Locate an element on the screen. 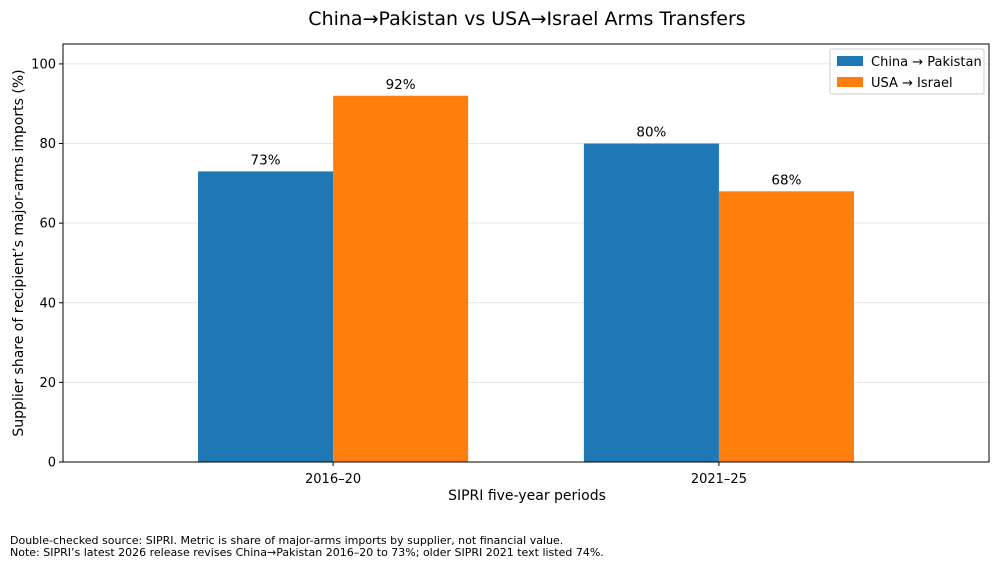 This screenshot has height=568, width=1000. legend-label-china-pakistan: China → Pakistan is located at coordinates (926, 62).